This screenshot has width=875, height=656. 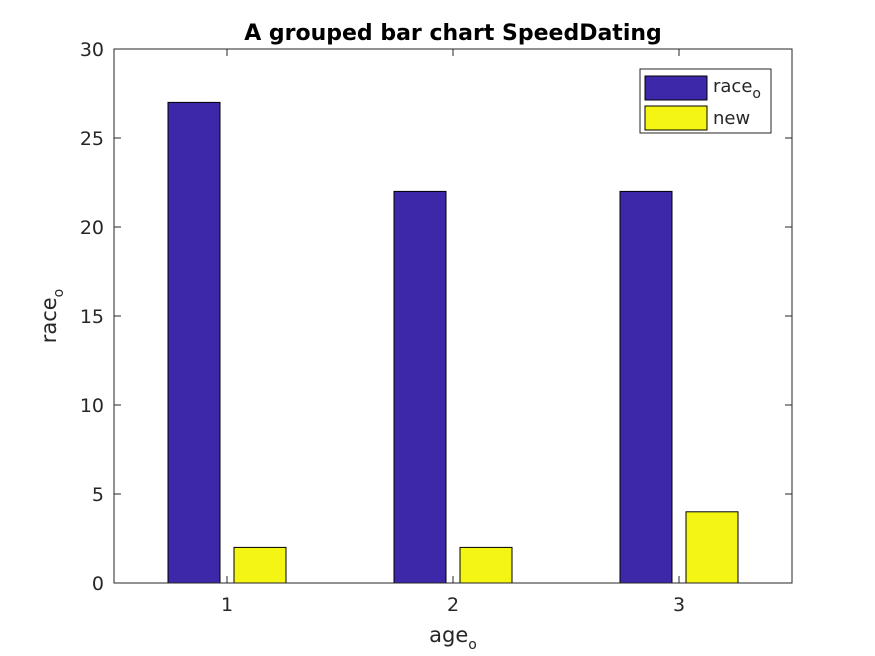 I want to click on chart-title: A grouped bar chart SpeedDating, so click(x=453, y=33).